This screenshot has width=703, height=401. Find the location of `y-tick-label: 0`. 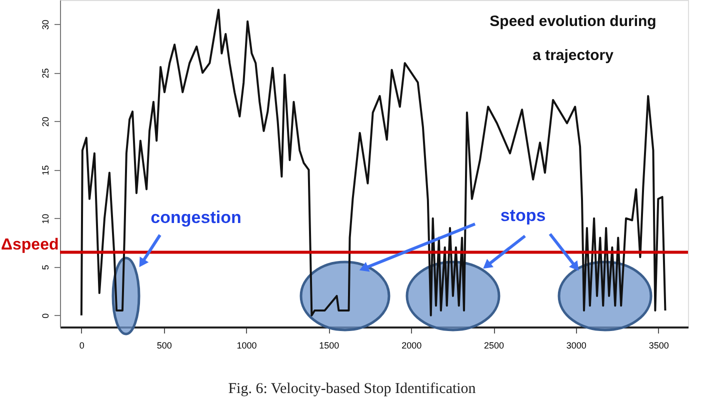

y-tick-label: 0 is located at coordinates (45, 315).